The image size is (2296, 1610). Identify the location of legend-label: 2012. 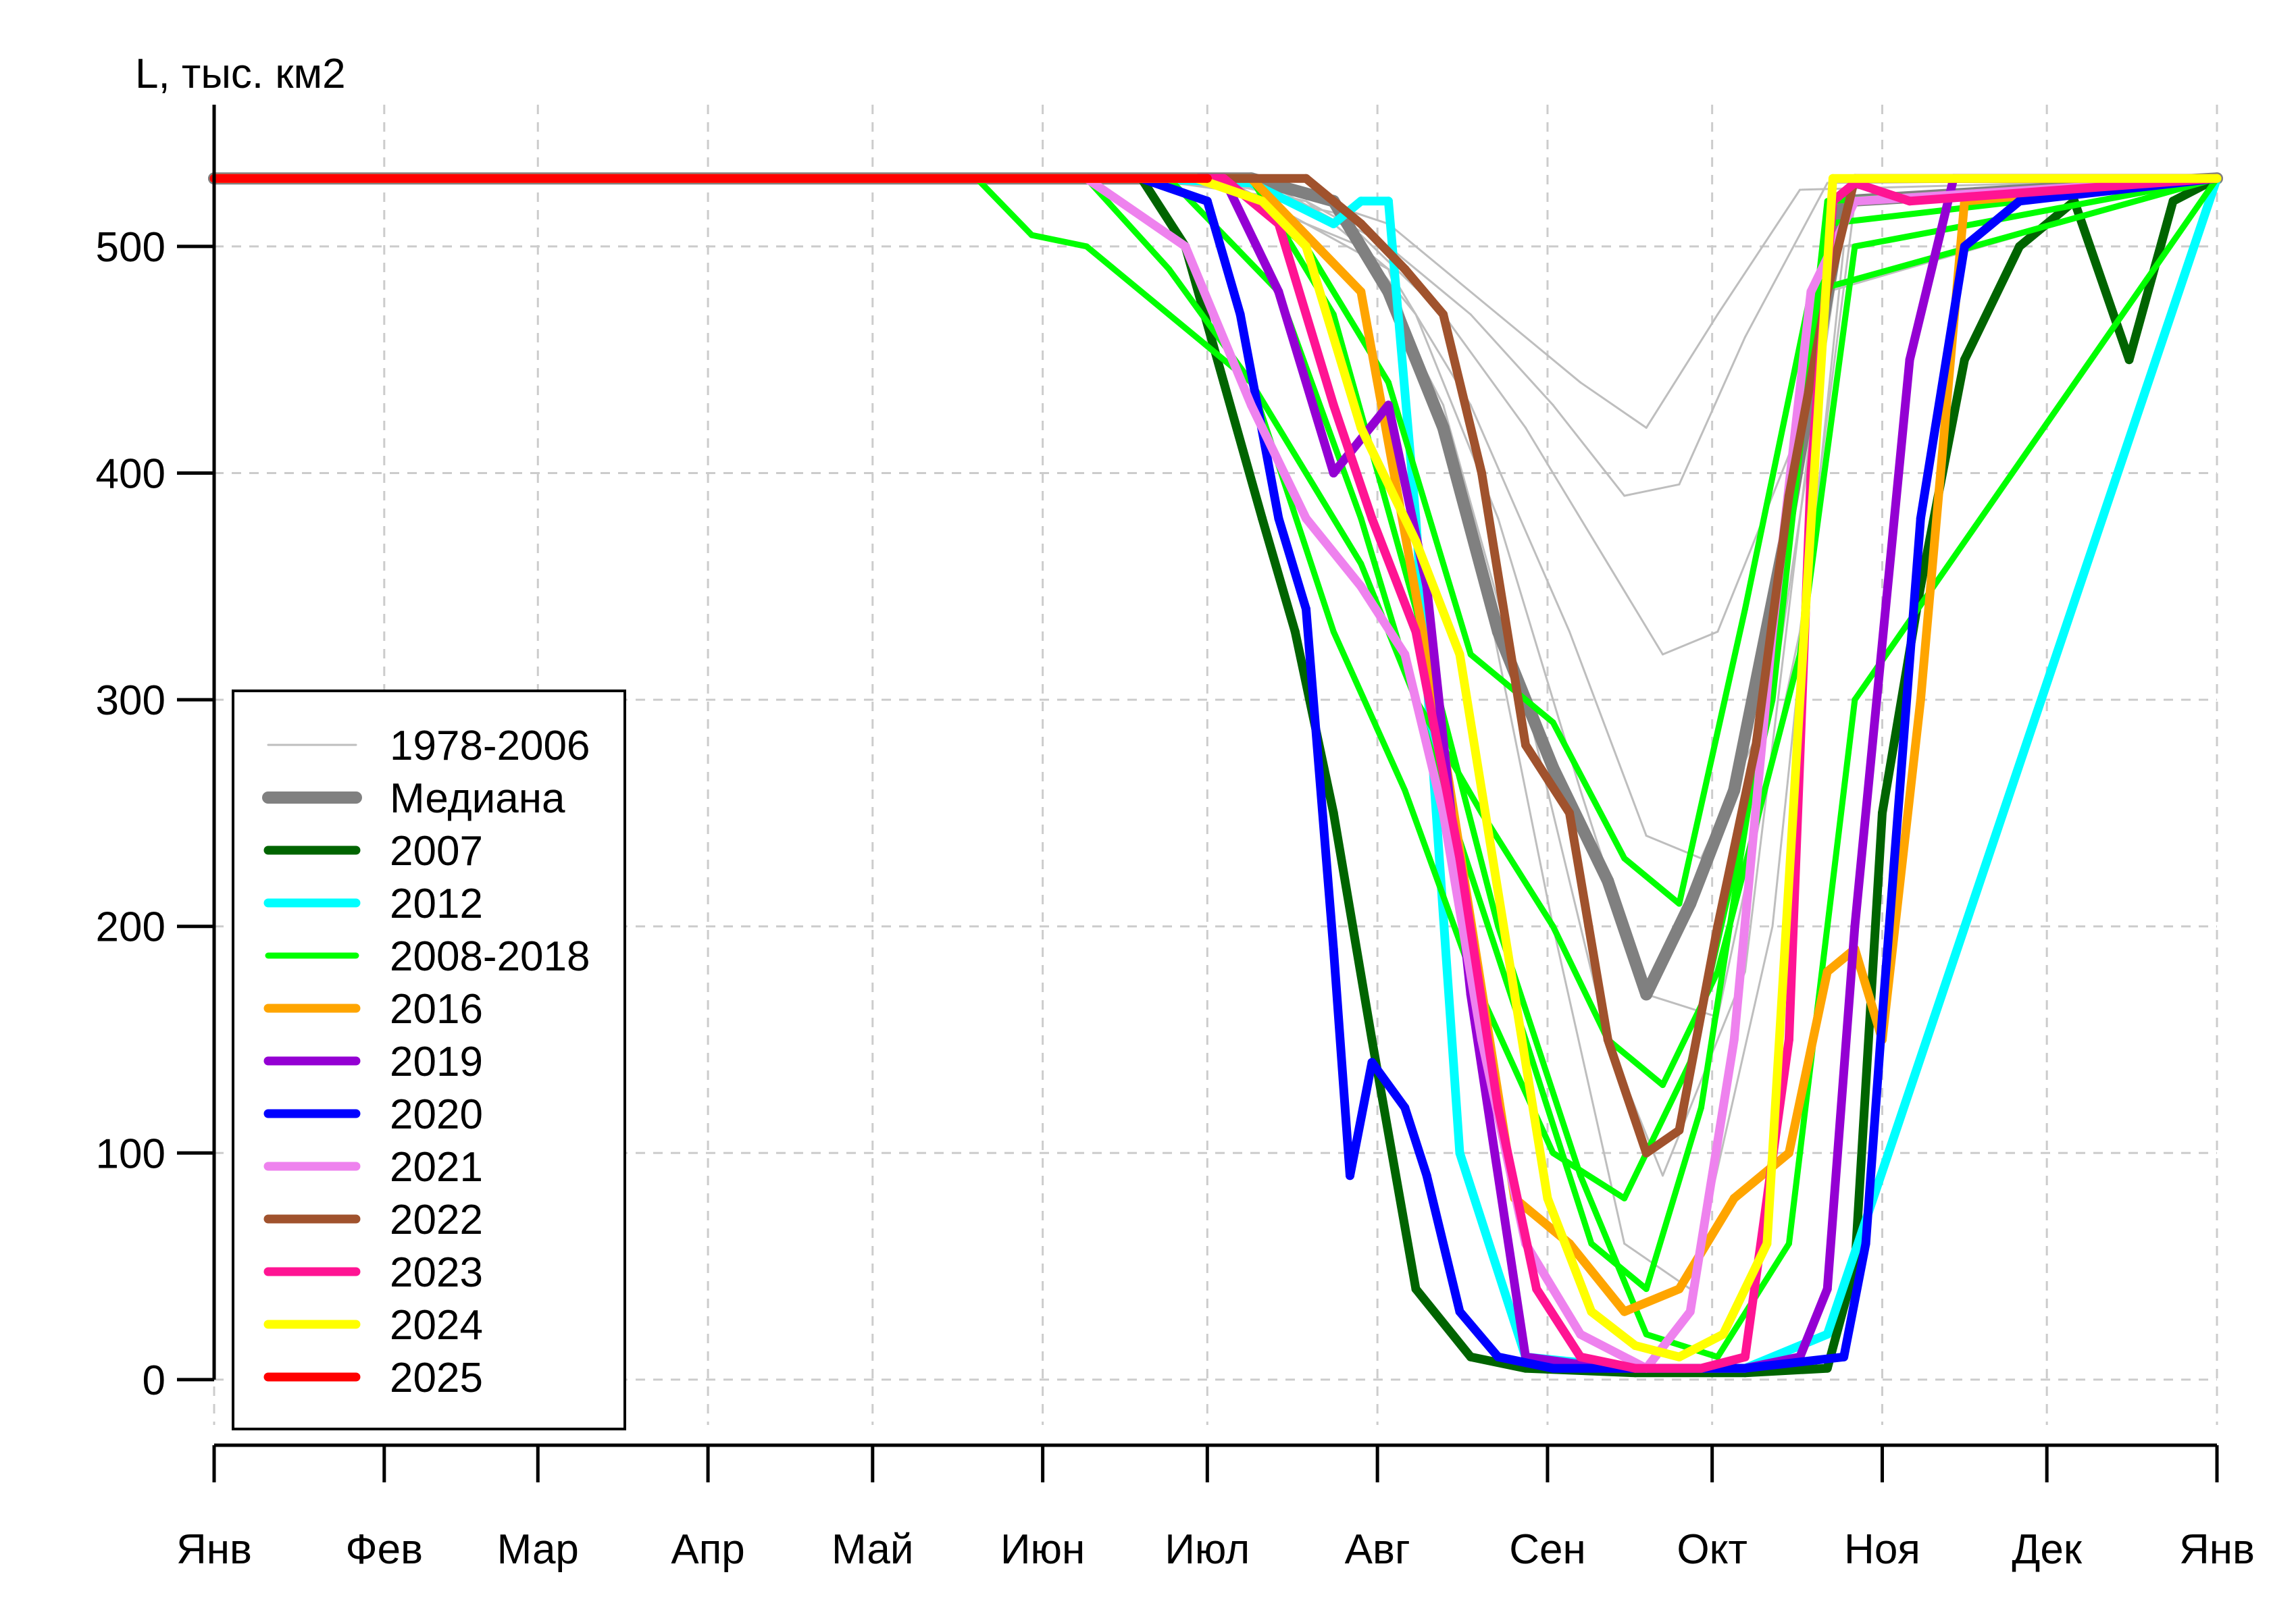
(436, 904).